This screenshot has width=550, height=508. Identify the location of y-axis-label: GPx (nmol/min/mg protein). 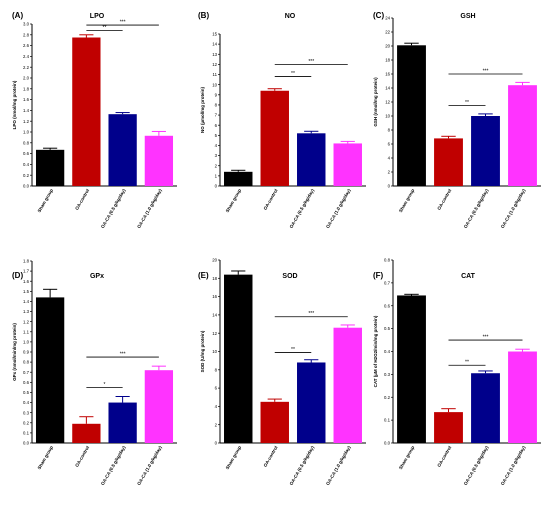
(14, 352).